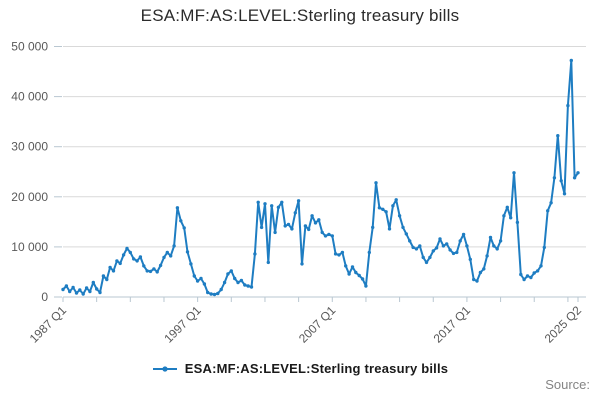  I want to click on svg-text: 20 000, so click(29, 197).